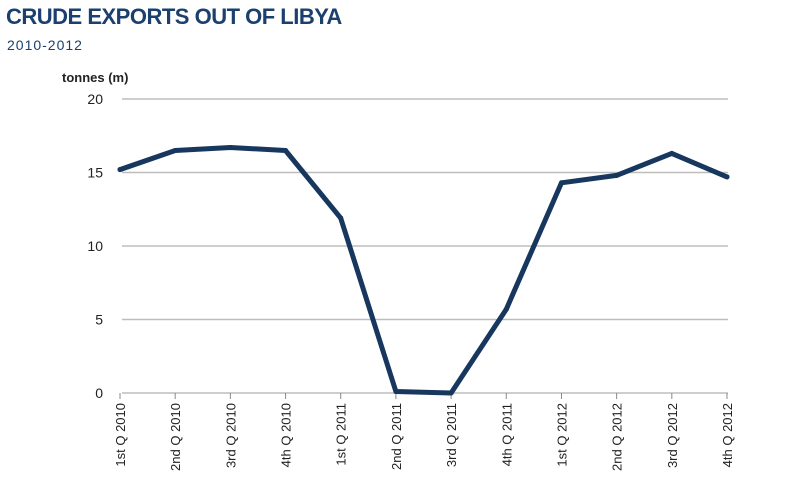 The image size is (790, 489). What do you see at coordinates (617, 437) in the screenshot?
I see `x-tick-label: 2nd Q 2012` at bounding box center [617, 437].